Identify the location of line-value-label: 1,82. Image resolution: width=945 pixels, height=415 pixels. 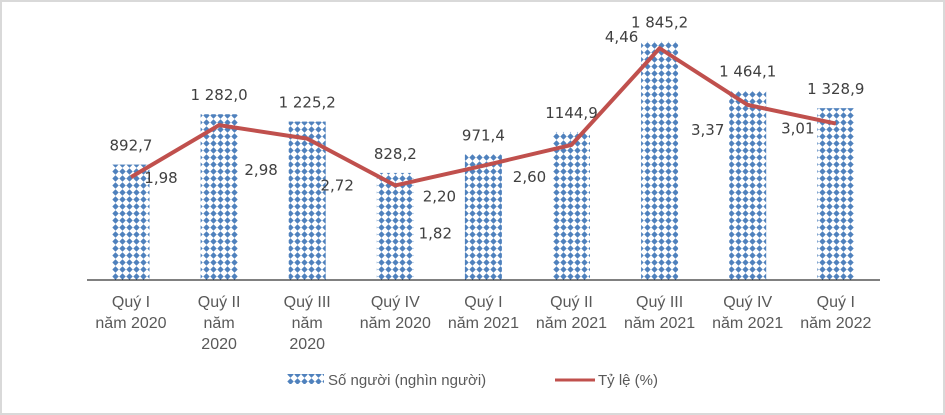
(435, 233).